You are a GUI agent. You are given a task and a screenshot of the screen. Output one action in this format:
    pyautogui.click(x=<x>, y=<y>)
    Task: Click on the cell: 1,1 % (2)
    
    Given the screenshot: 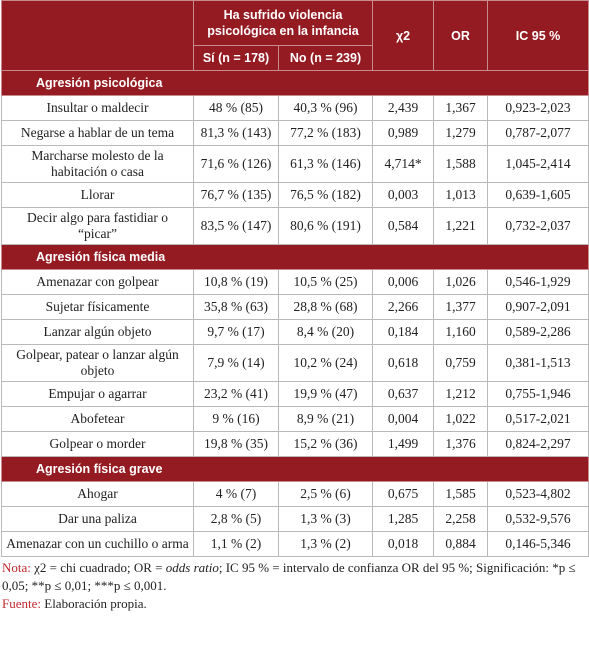 What is the action you would take?
    pyautogui.click(x=236, y=544)
    